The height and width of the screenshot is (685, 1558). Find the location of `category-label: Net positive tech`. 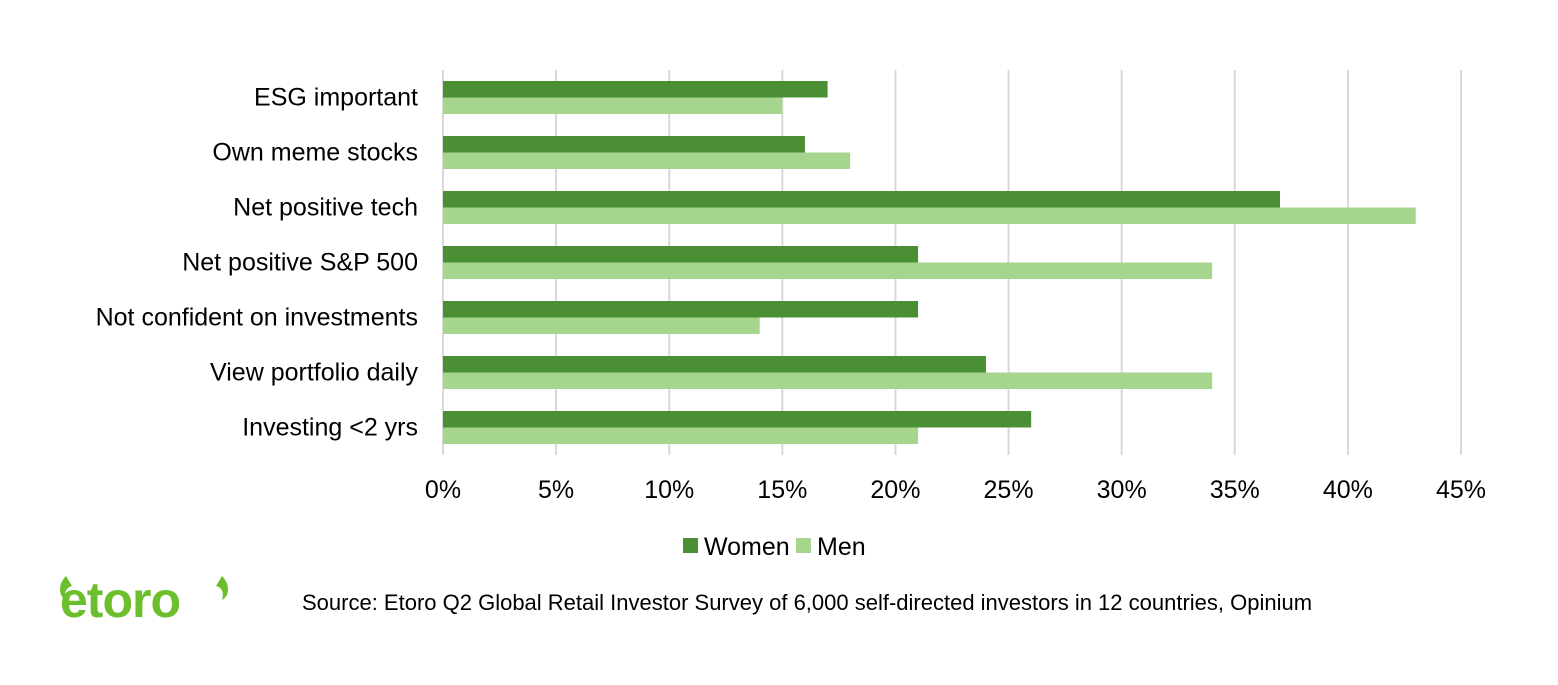

category-label: Net positive tech is located at coordinates (325, 208).